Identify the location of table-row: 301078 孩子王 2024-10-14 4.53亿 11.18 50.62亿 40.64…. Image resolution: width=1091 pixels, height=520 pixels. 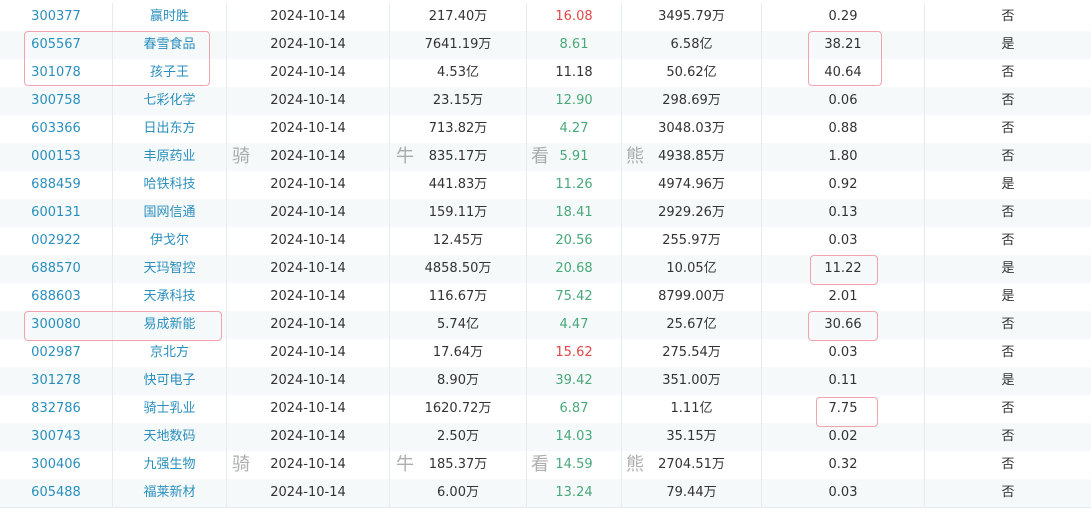
(545, 73).